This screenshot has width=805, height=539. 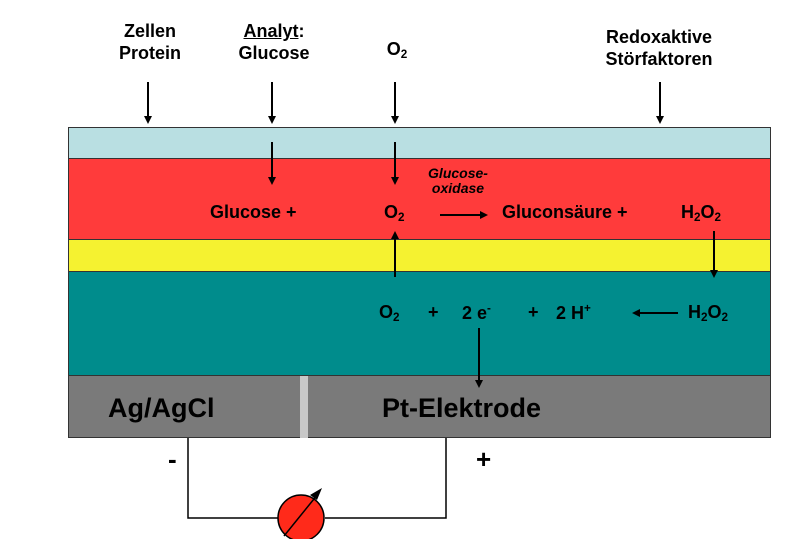 What do you see at coordinates (149, 42) in the screenshot?
I see `label-cells-protein: Zellen Protein` at bounding box center [149, 42].